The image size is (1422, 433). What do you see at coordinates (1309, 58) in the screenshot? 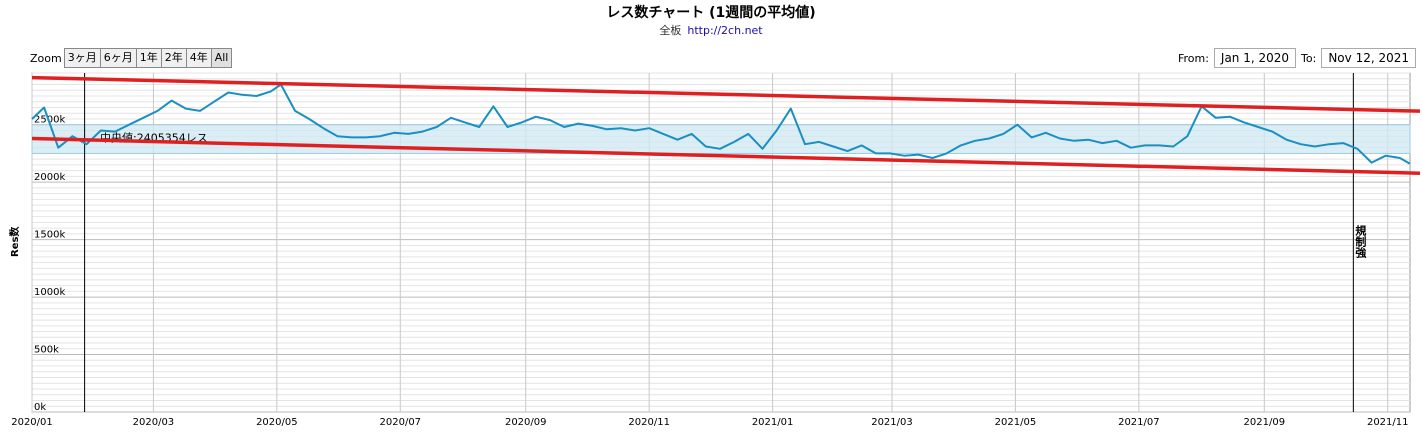
I see `to-label: To:` at bounding box center [1309, 58].